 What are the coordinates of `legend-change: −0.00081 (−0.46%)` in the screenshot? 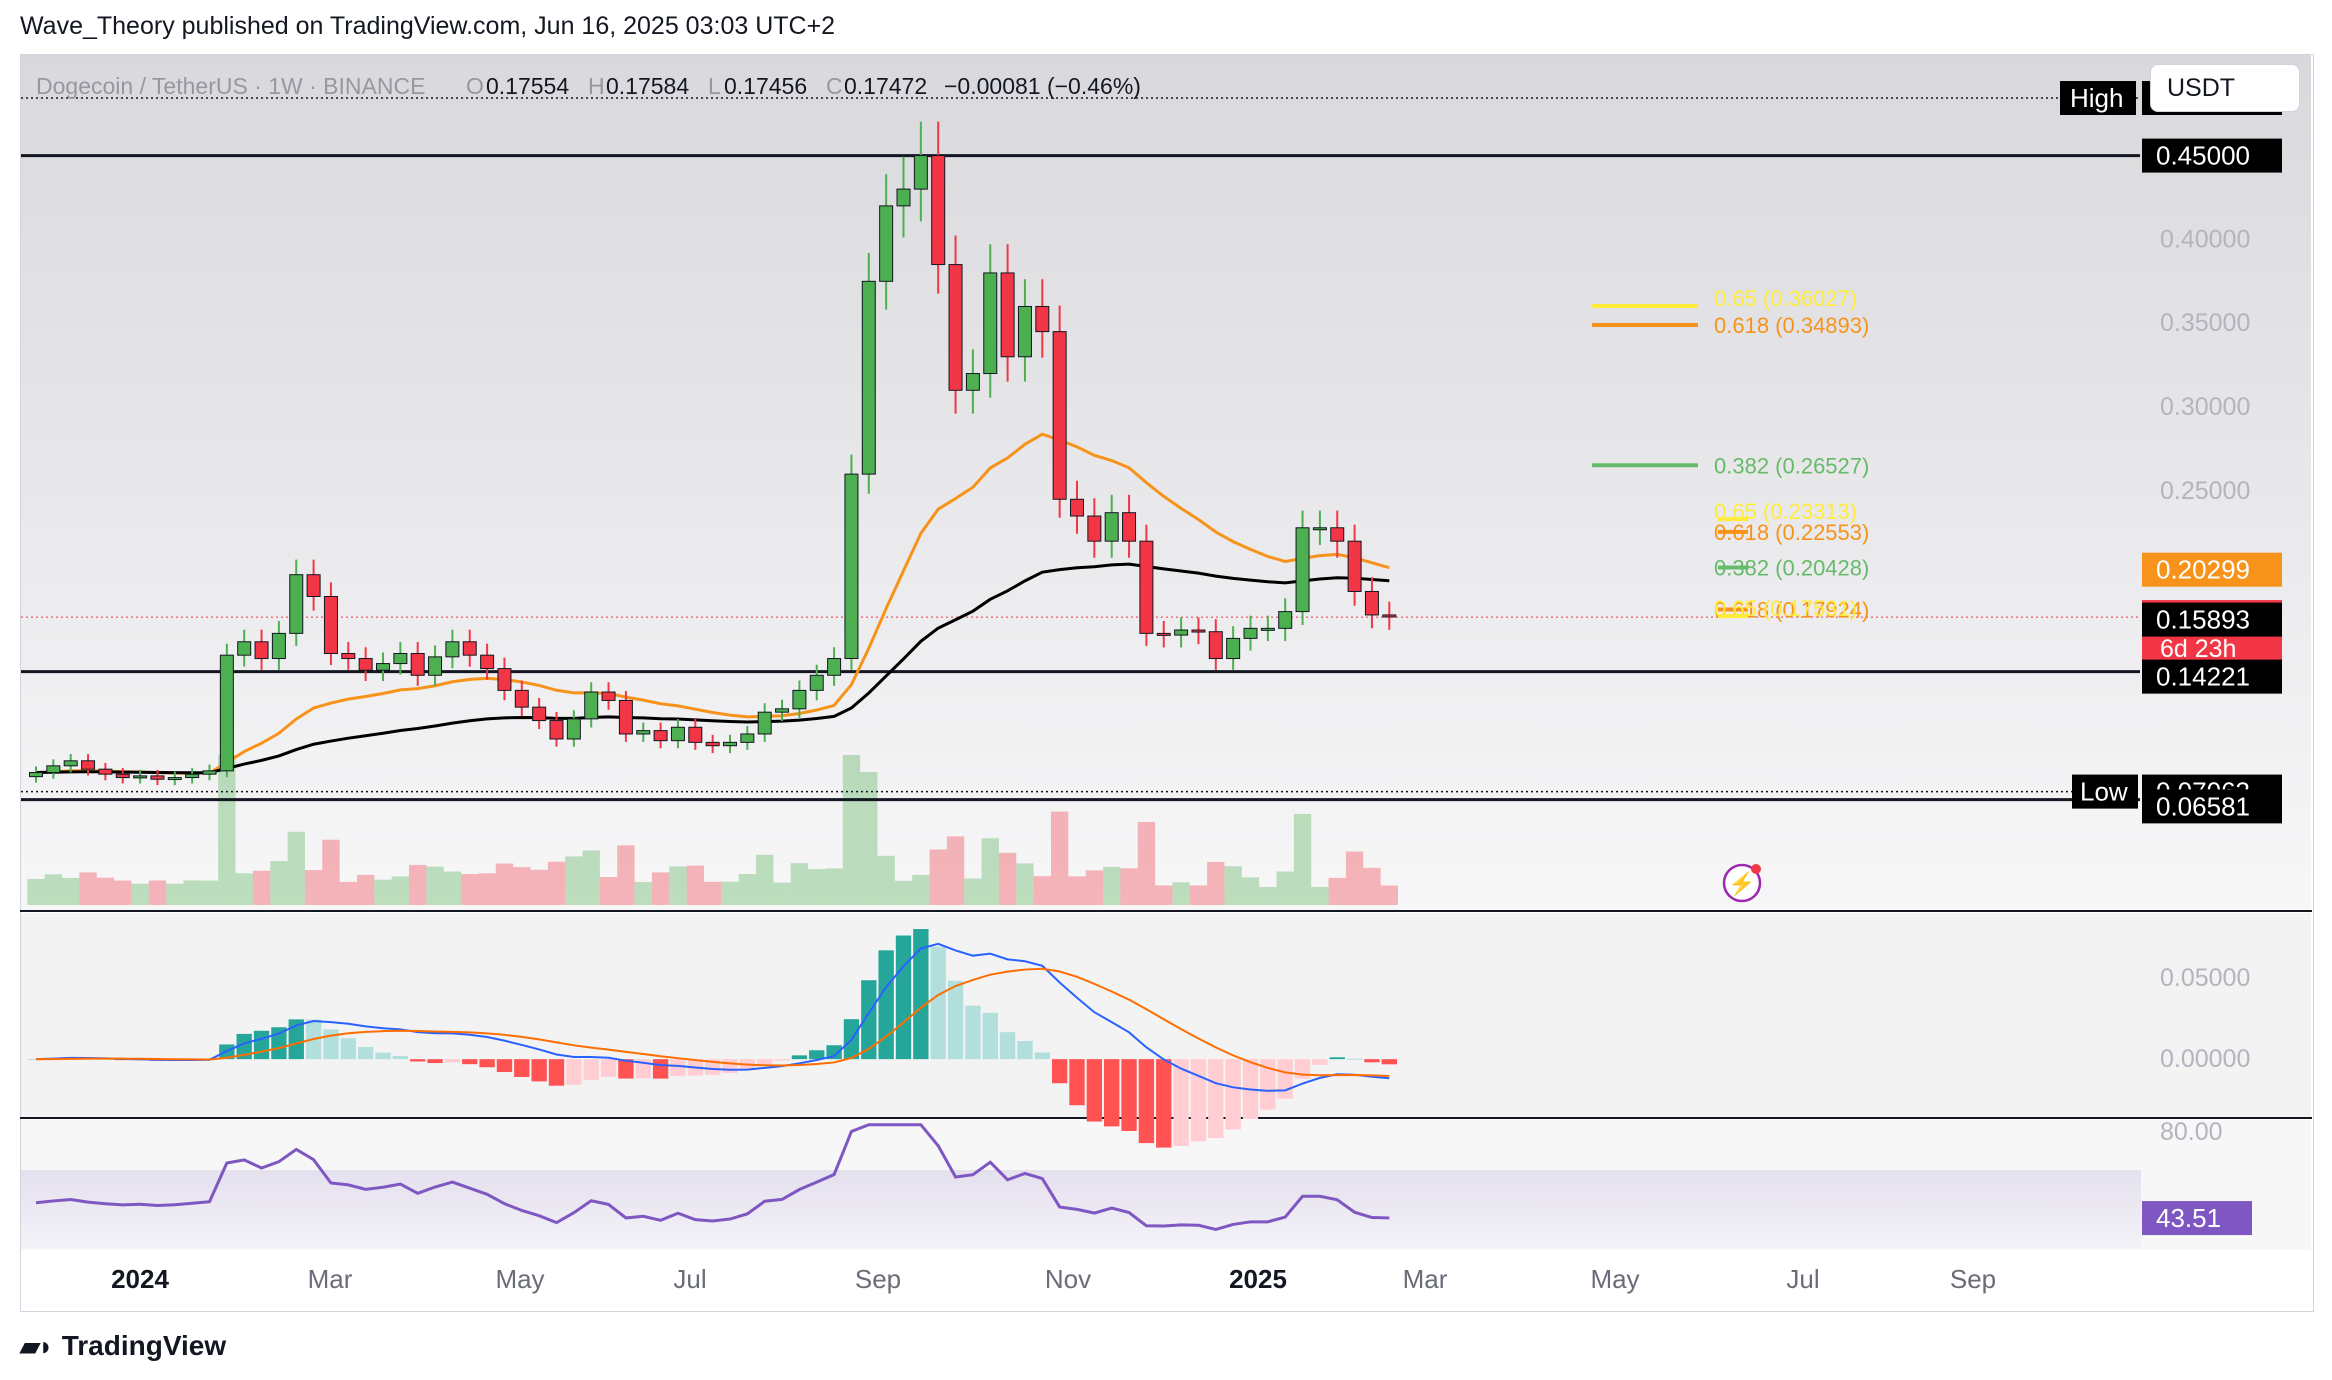 It's located at (1042, 86).